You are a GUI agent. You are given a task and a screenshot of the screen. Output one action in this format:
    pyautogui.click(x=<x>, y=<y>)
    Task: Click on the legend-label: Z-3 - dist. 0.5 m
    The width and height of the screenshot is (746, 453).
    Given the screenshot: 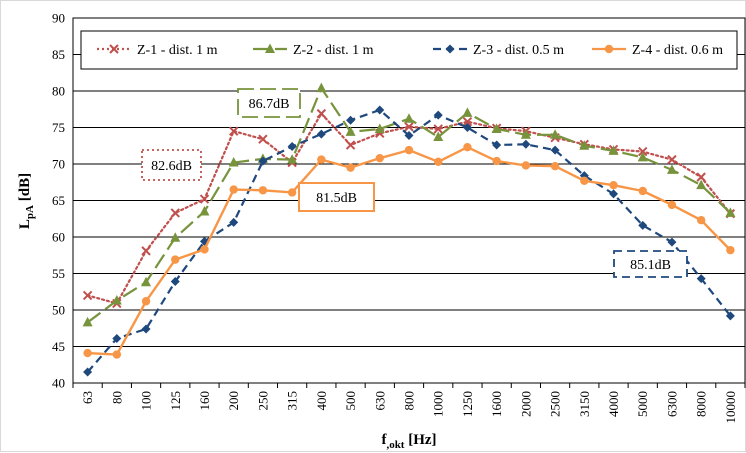 What is the action you would take?
    pyautogui.click(x=518, y=50)
    